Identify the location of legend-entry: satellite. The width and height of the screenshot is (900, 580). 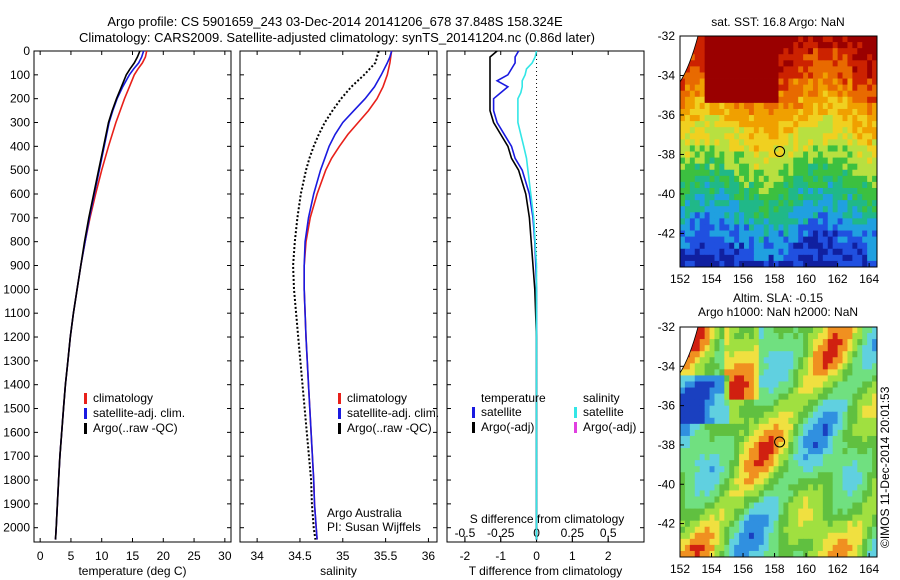
(501, 412).